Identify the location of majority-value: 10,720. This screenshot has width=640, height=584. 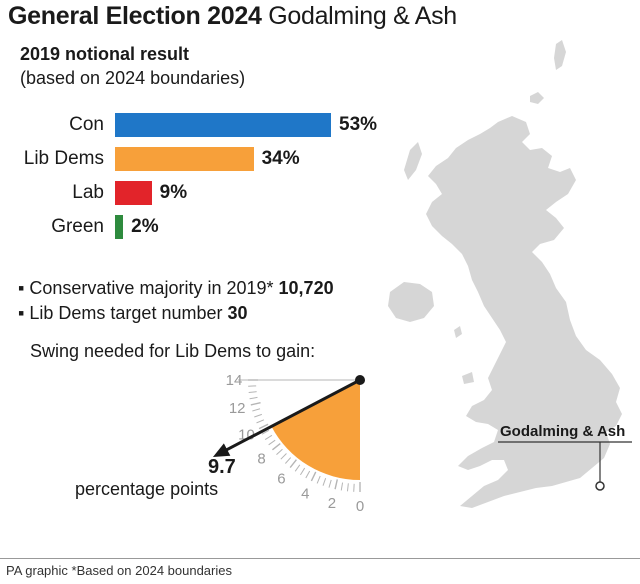
(306, 288).